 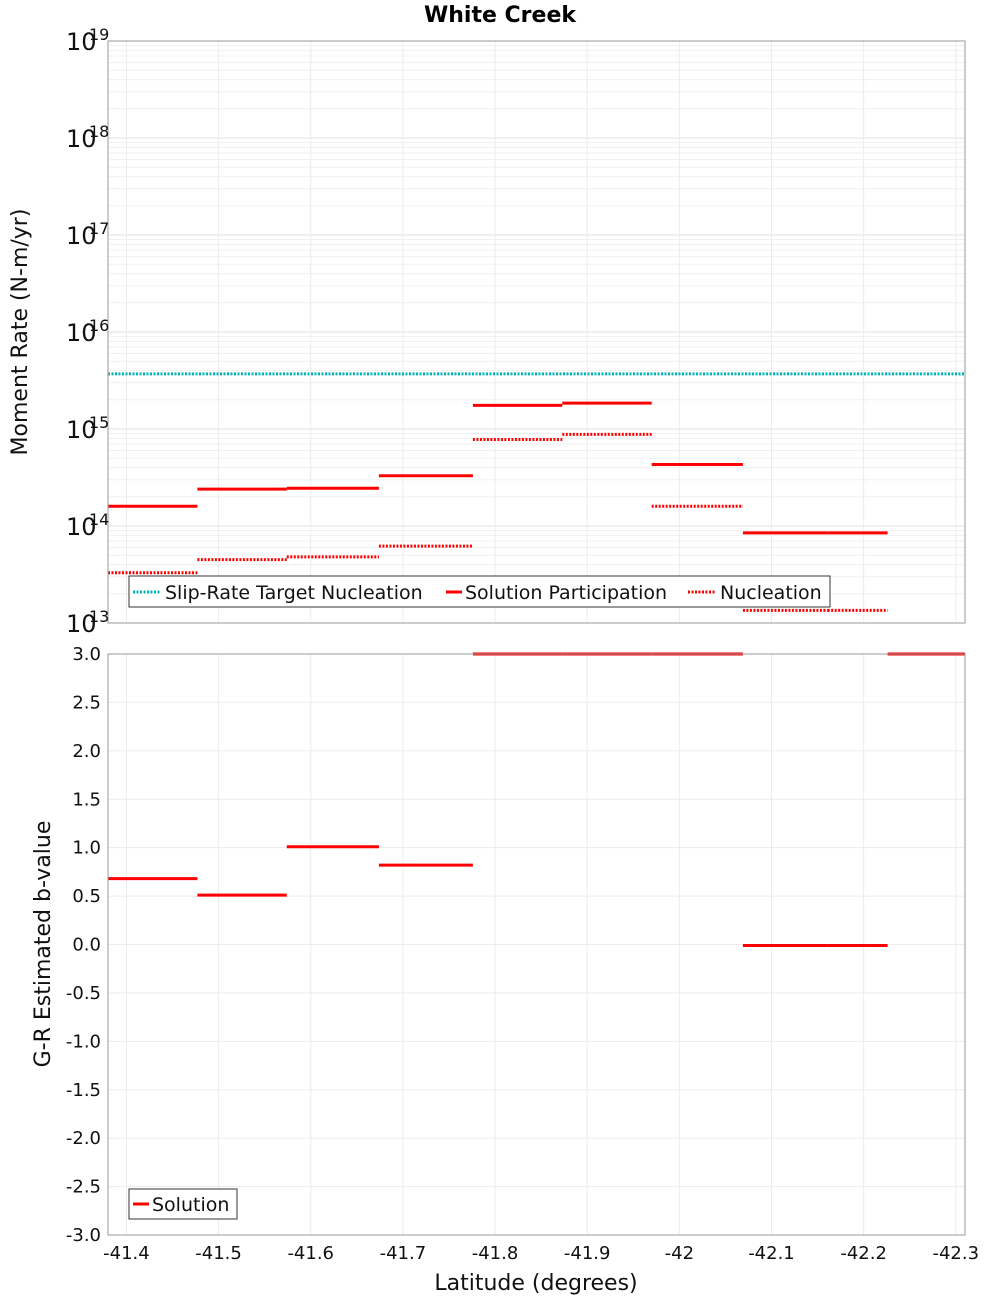 I want to click on x-tick-label: -42, so click(x=679, y=1253).